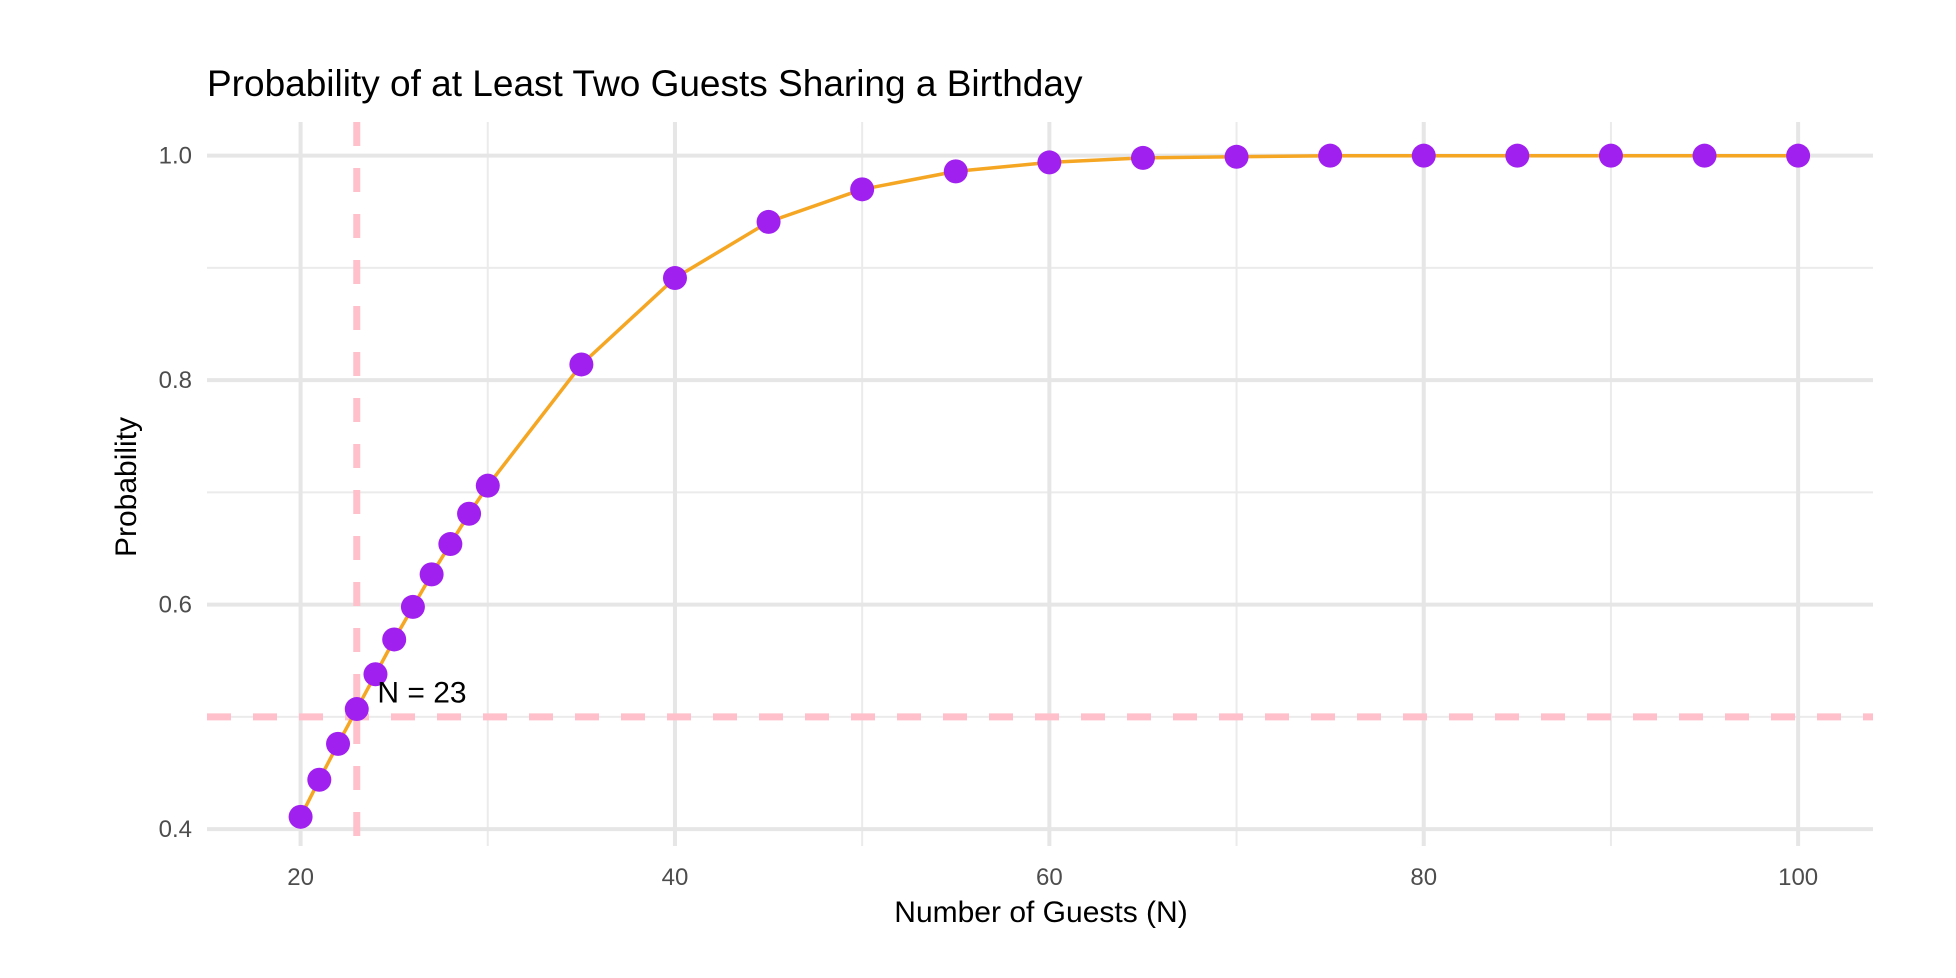  Describe the element at coordinates (175, 605) in the screenshot. I see `y-tick-label: 0.6` at that location.